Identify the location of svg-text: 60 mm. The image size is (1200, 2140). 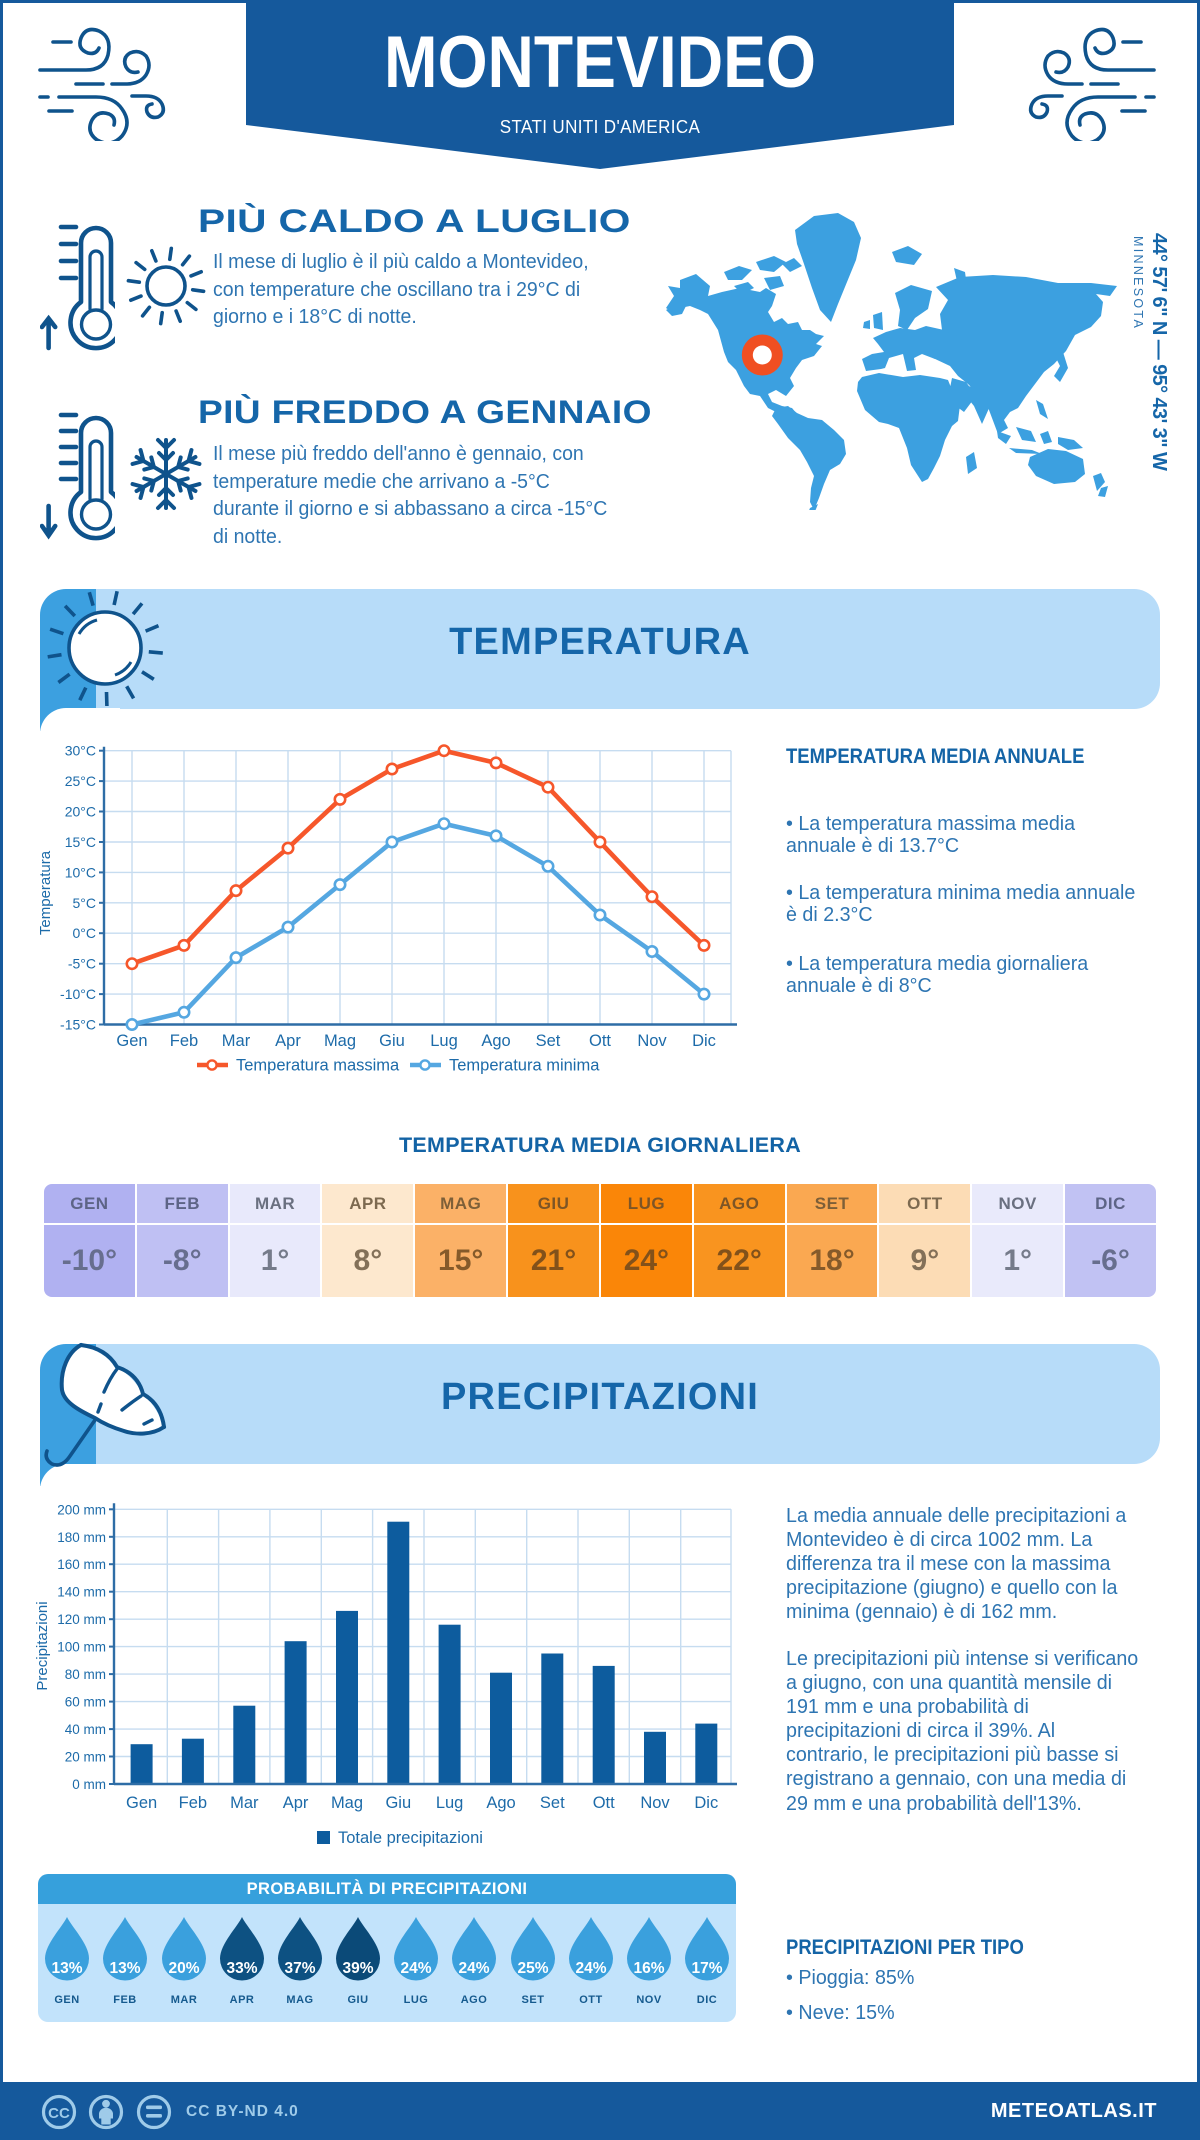
(85, 1702).